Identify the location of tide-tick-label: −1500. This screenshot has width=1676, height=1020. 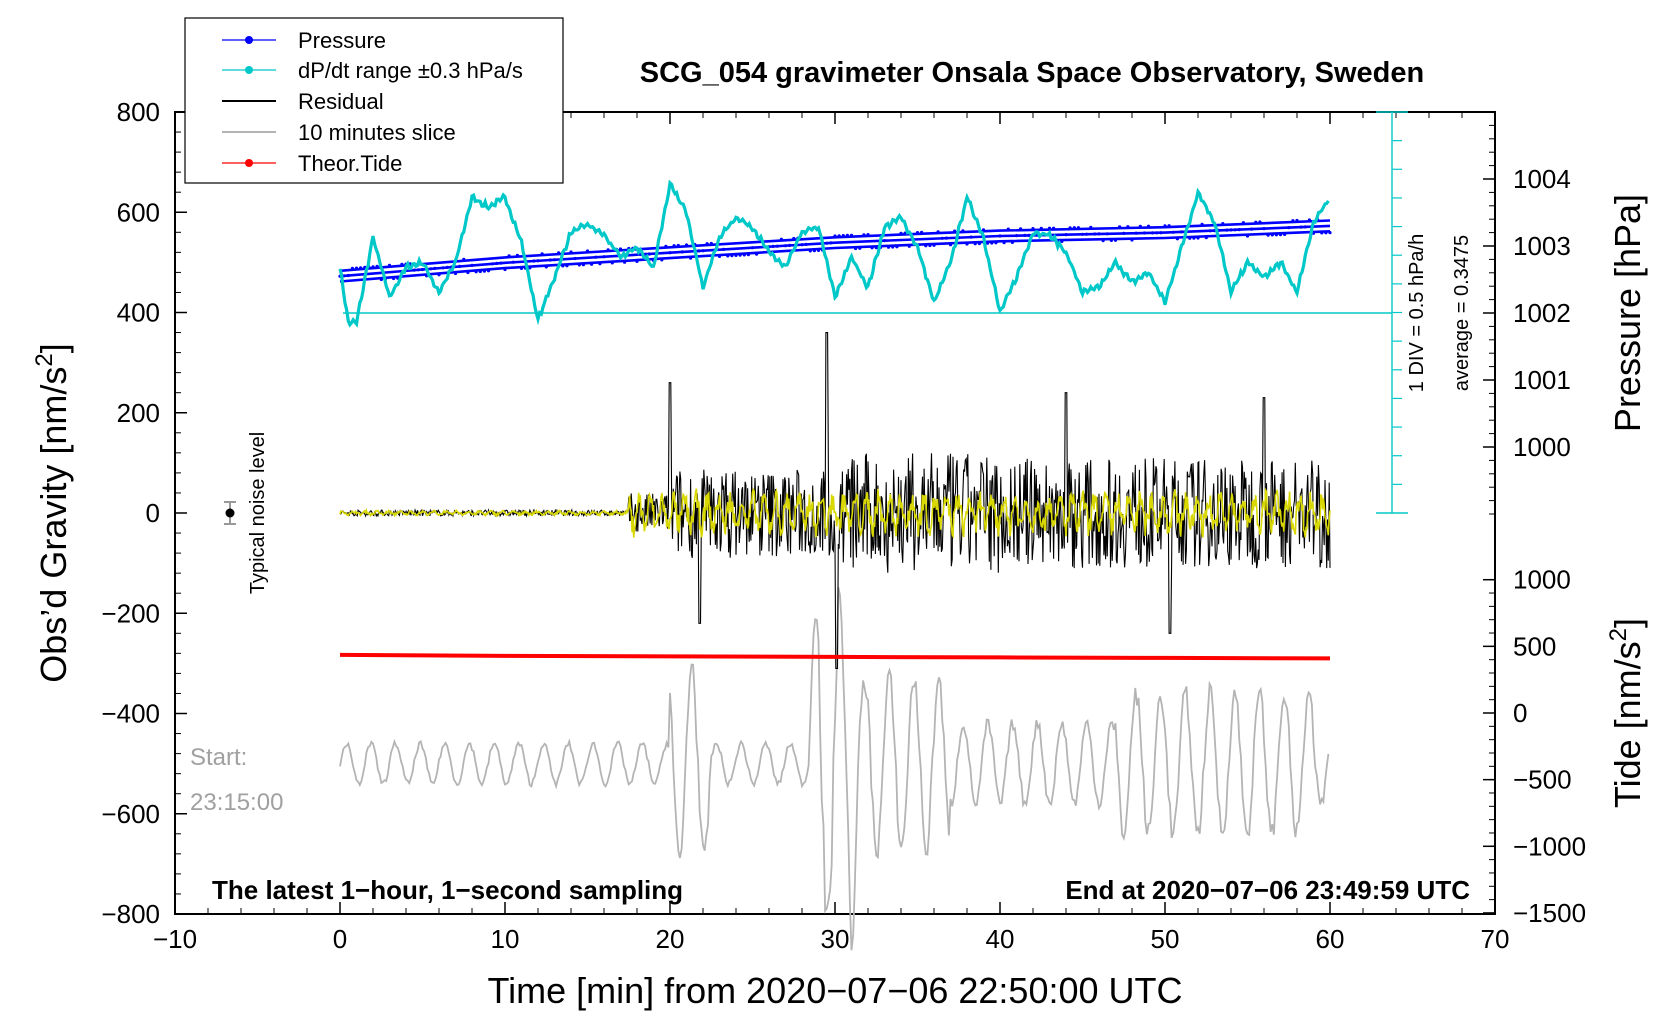
(1549, 913).